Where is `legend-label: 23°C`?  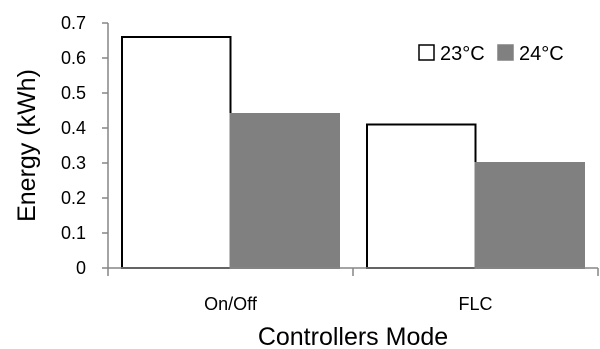 legend-label: 23°C is located at coordinates (462, 54).